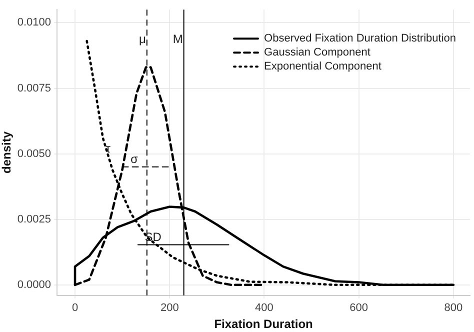 Image resolution: width=474 pixels, height=332 pixels. I want to click on x-tick-label: 400, so click(264, 308).